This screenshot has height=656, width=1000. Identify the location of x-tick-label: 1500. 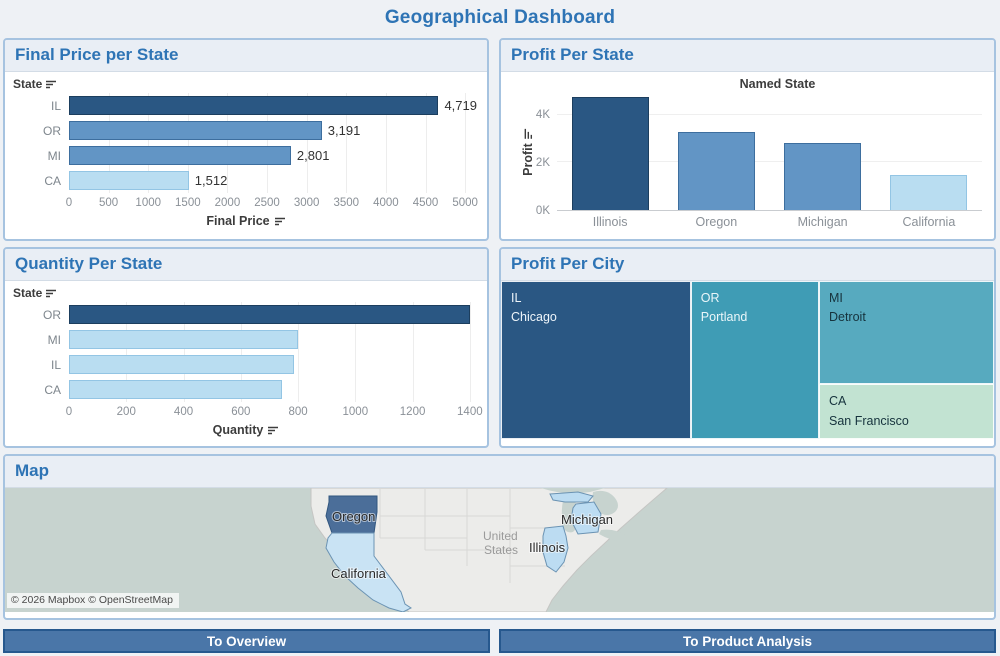
(188, 203).